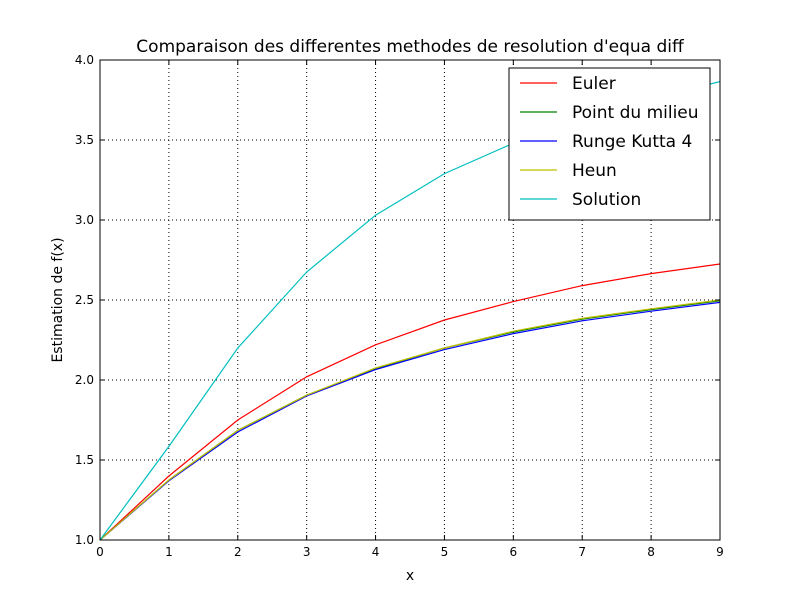  Describe the element at coordinates (594, 84) in the screenshot. I see `legend-label: Euler` at that location.